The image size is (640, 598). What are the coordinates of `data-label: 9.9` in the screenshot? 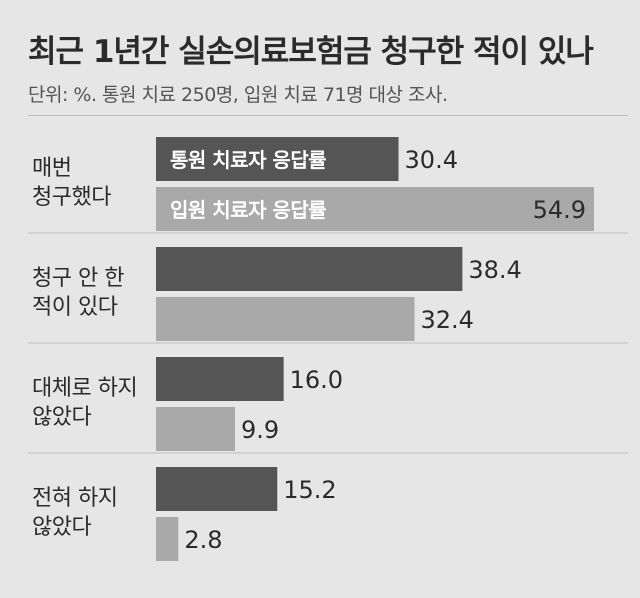 It's located at (260, 430).